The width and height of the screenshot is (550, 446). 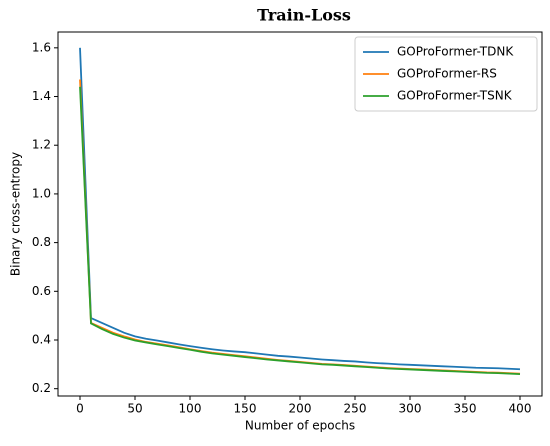 What do you see at coordinates (41, 47) in the screenshot?
I see `y-tick-label: 1.6` at bounding box center [41, 47].